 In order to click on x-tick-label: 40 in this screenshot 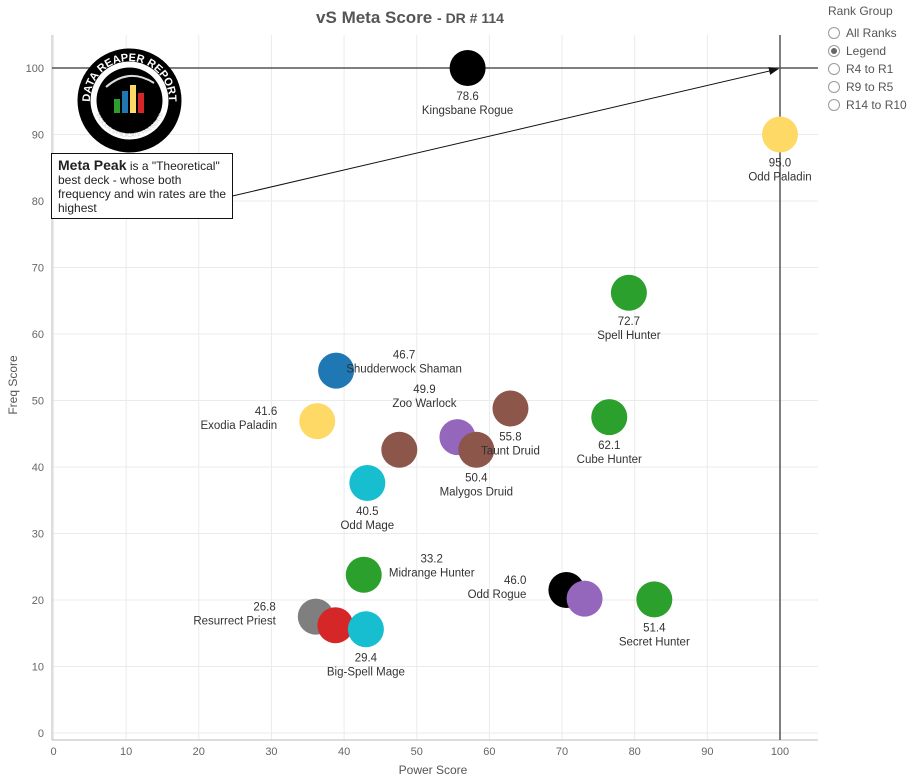, I will do `click(344, 752)`.